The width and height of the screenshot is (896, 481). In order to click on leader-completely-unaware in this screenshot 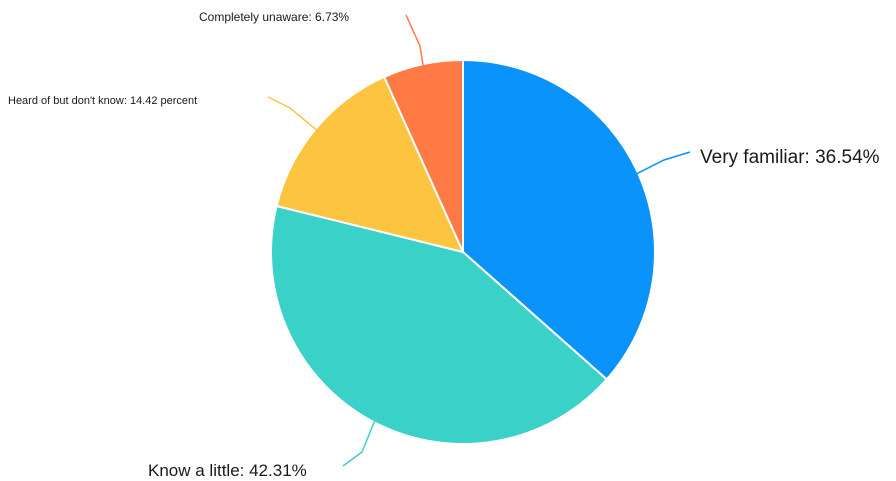, I will do `click(415, 41)`.